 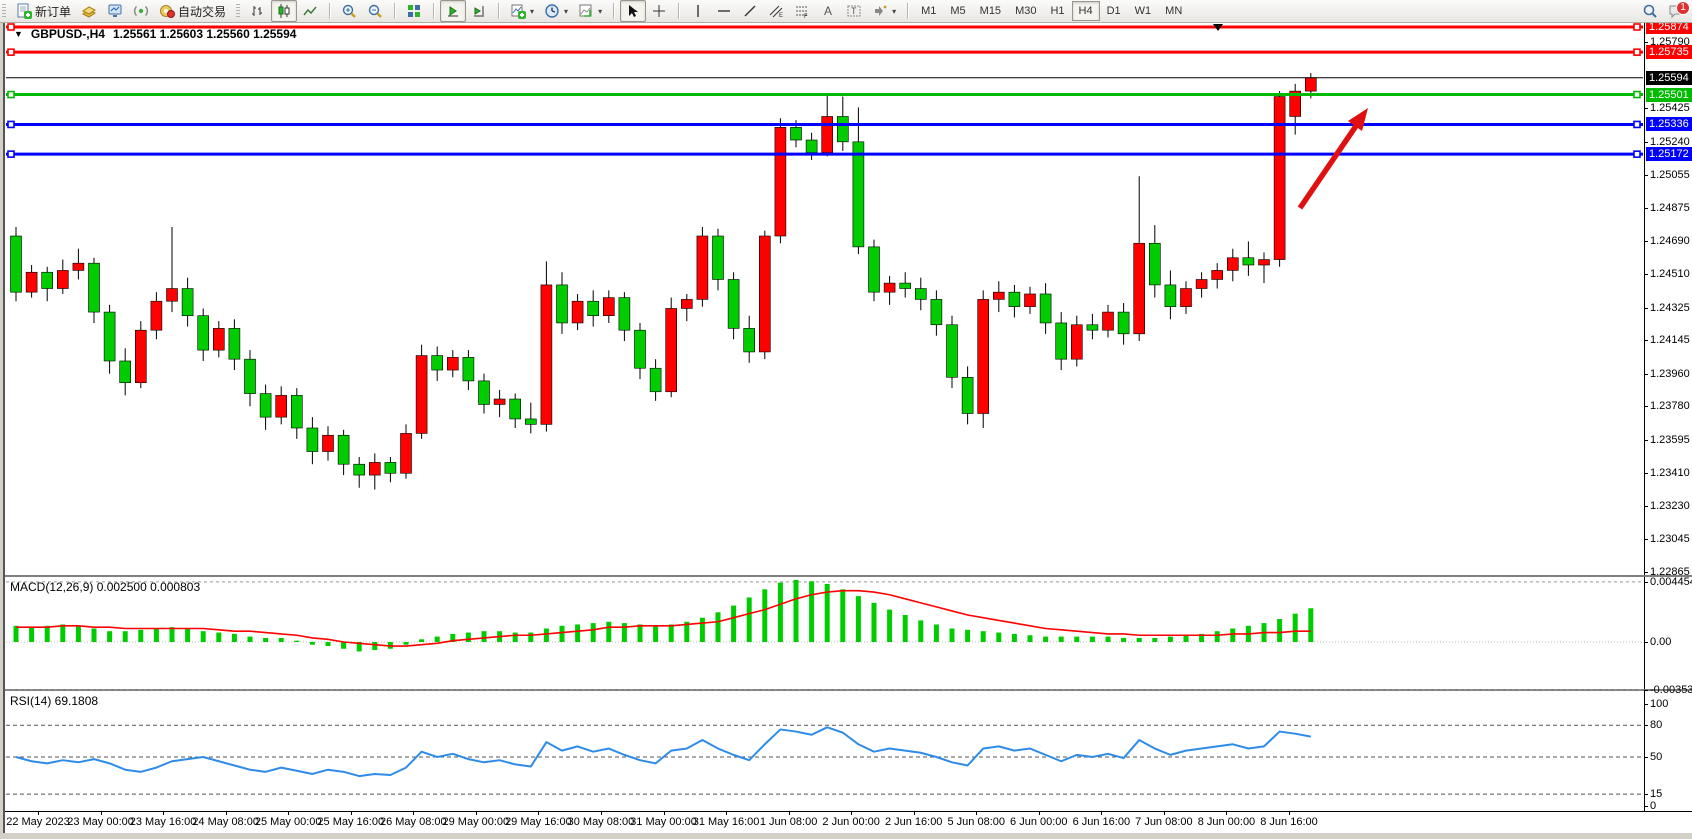 I want to click on auto-scroll-button, so click(x=453, y=11).